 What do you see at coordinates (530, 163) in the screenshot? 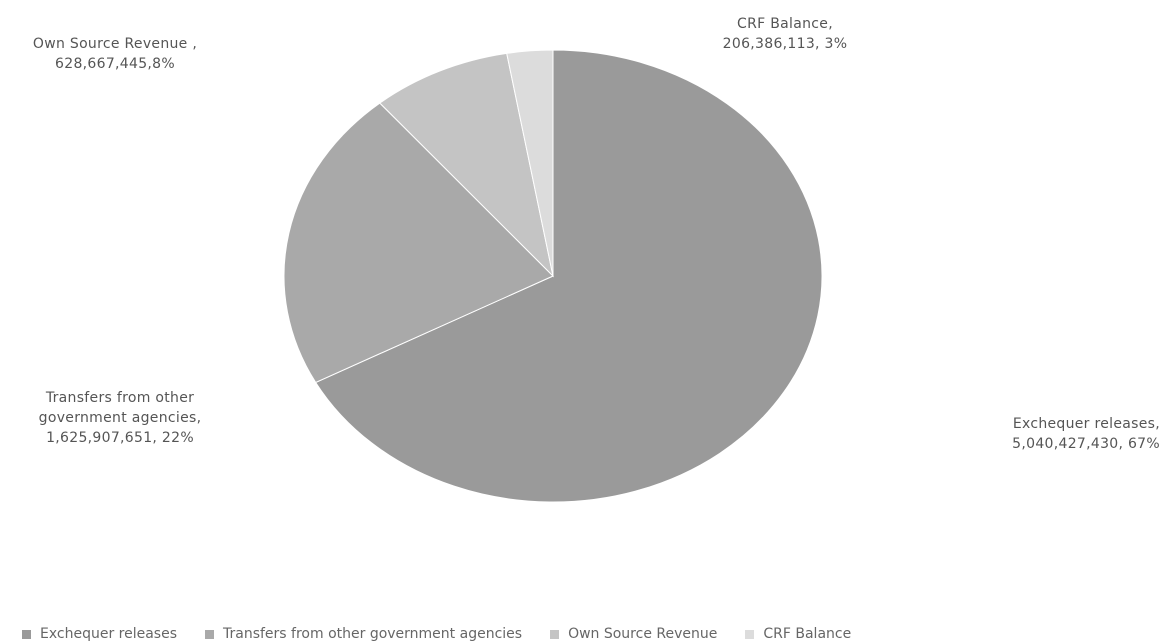
I see `pie-slice-crf-balance` at bounding box center [530, 163].